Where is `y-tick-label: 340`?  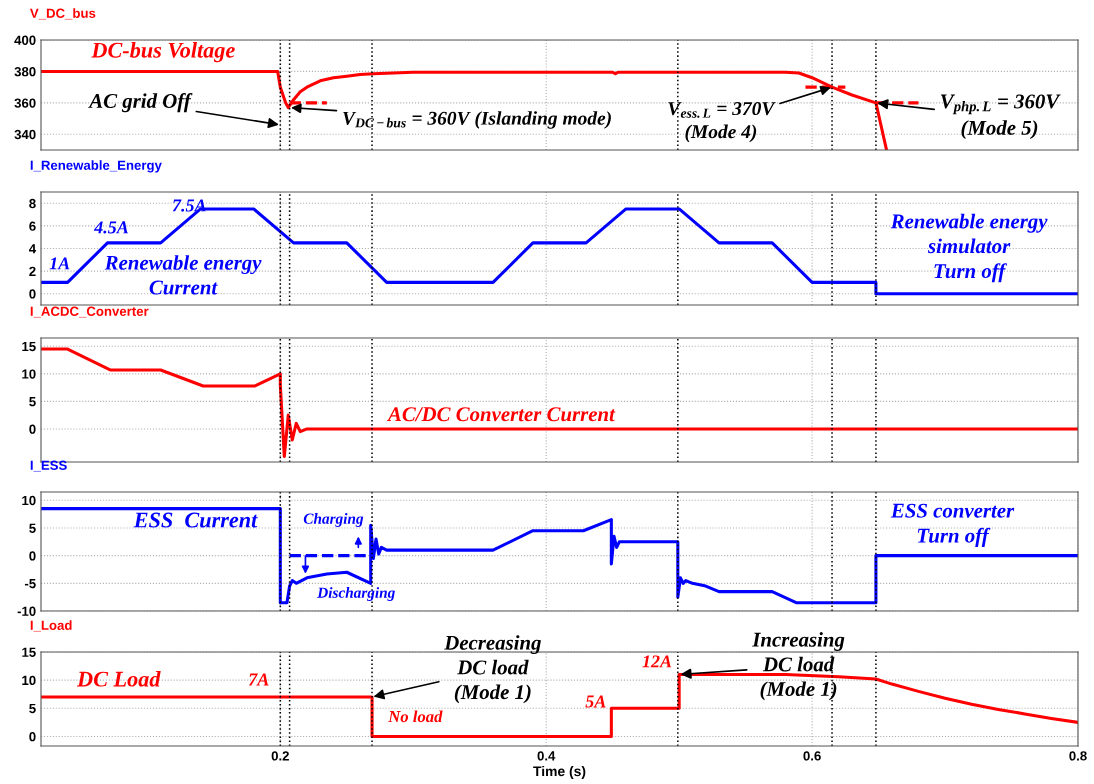
y-tick-label: 340 is located at coordinates (25, 134).